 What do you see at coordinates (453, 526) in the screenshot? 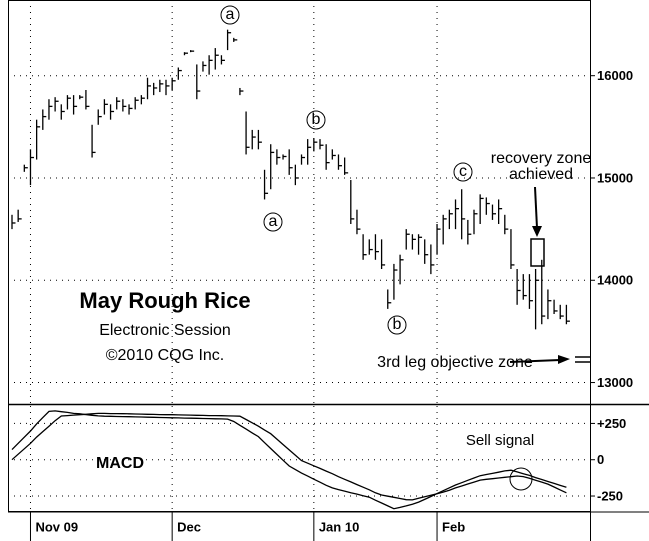
I see `x-tick-label: Feb` at bounding box center [453, 526].